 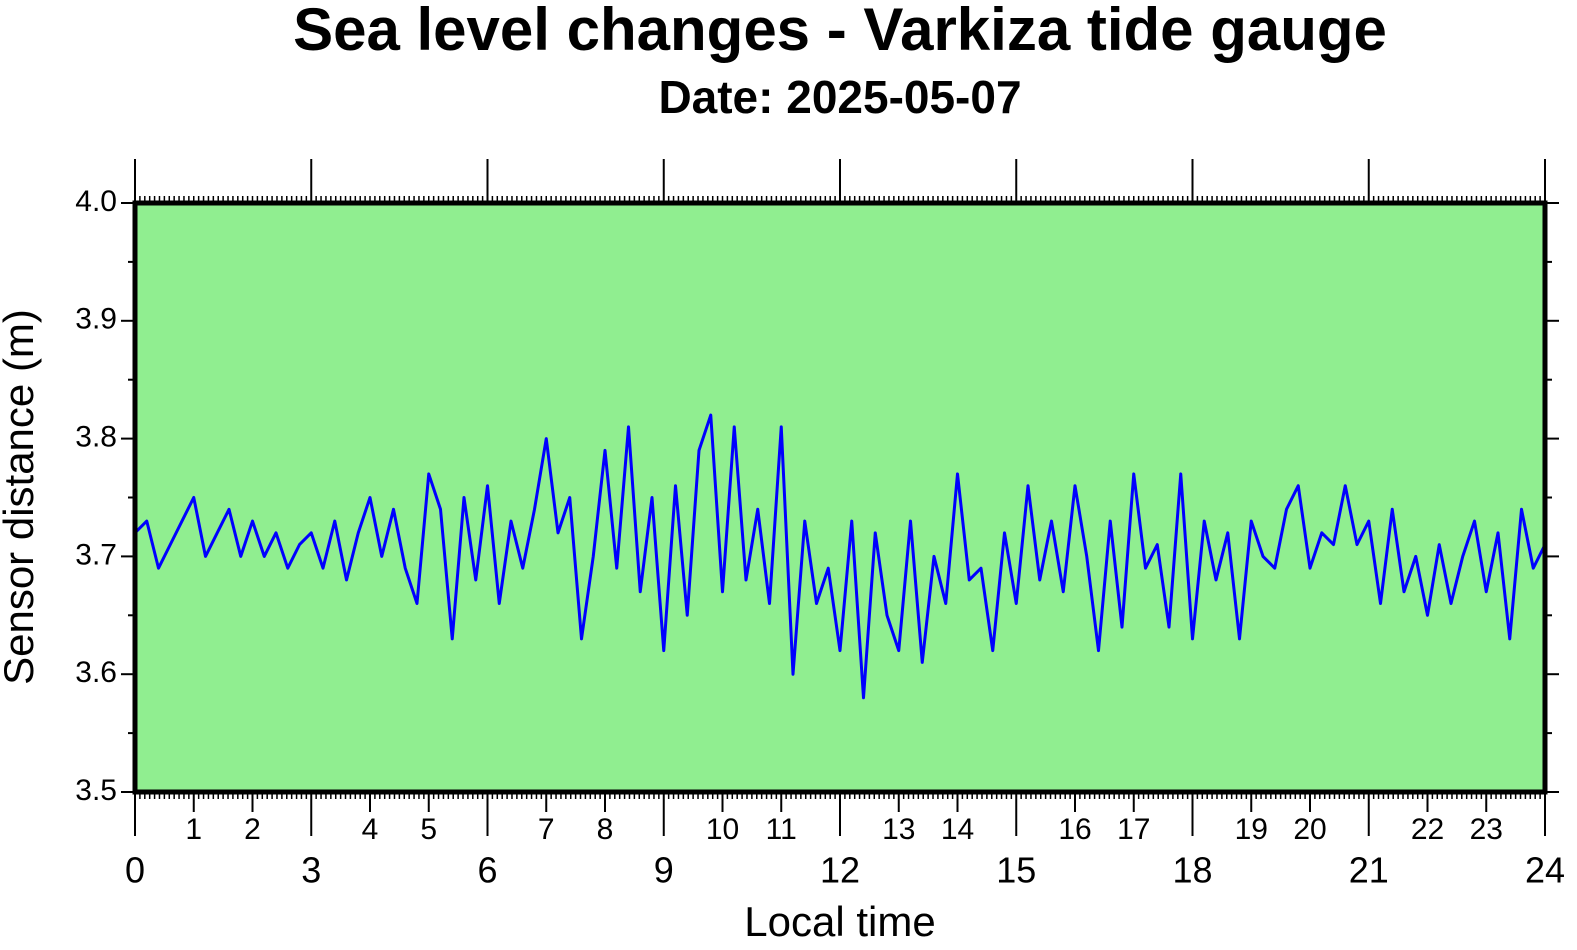 What do you see at coordinates (839, 921) in the screenshot?
I see `x-axis-label: Local time` at bounding box center [839, 921].